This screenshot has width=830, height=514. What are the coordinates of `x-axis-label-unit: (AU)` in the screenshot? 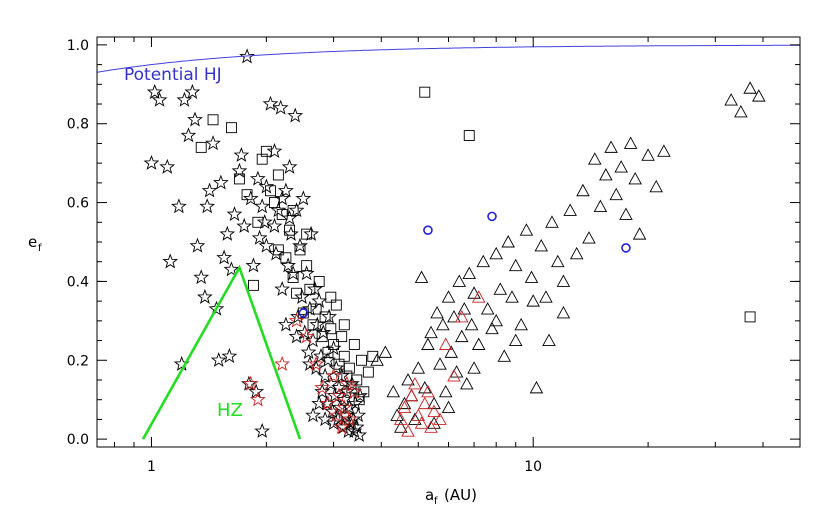 It's located at (460, 495).